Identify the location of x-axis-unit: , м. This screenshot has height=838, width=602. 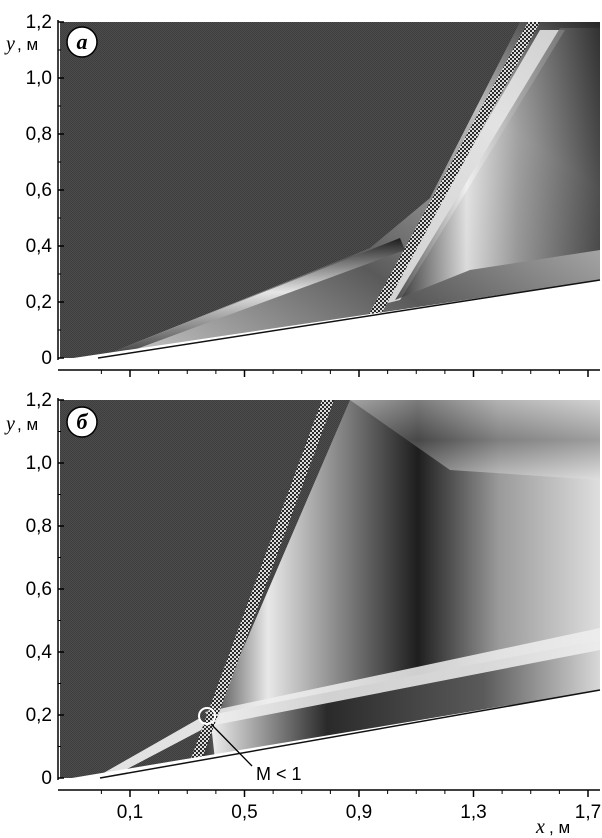
(559, 827).